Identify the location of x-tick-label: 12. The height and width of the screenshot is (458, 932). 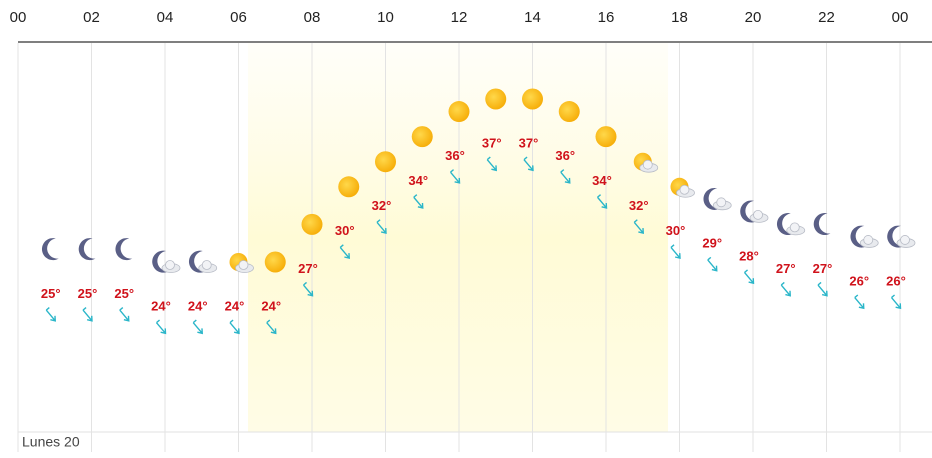
(459, 17).